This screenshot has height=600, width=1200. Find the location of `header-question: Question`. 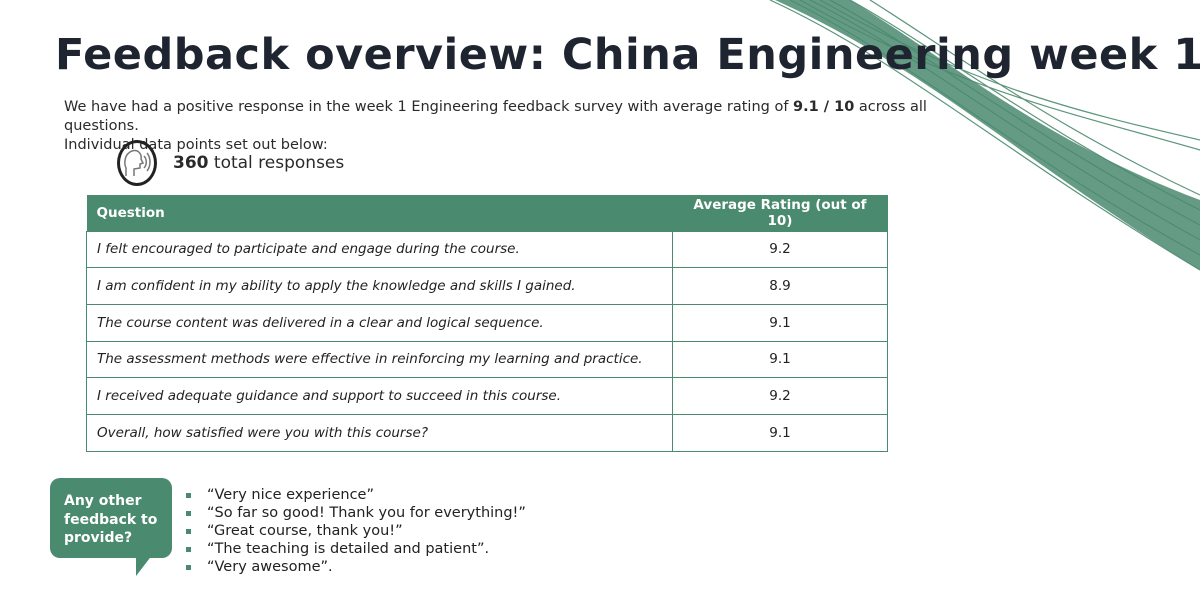

header-question: Question is located at coordinates (379, 213).